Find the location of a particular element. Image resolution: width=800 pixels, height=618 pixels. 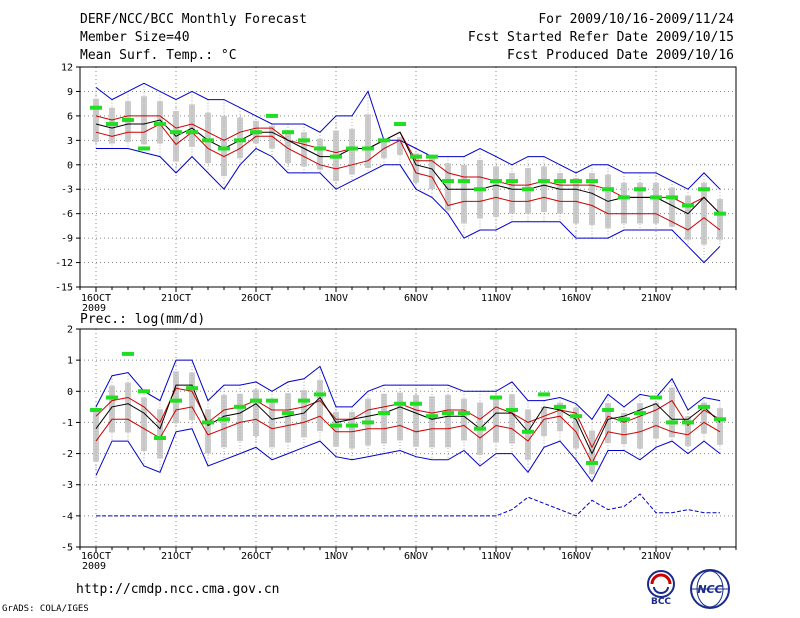

y-tick-label: 9 is located at coordinates (70, 92).